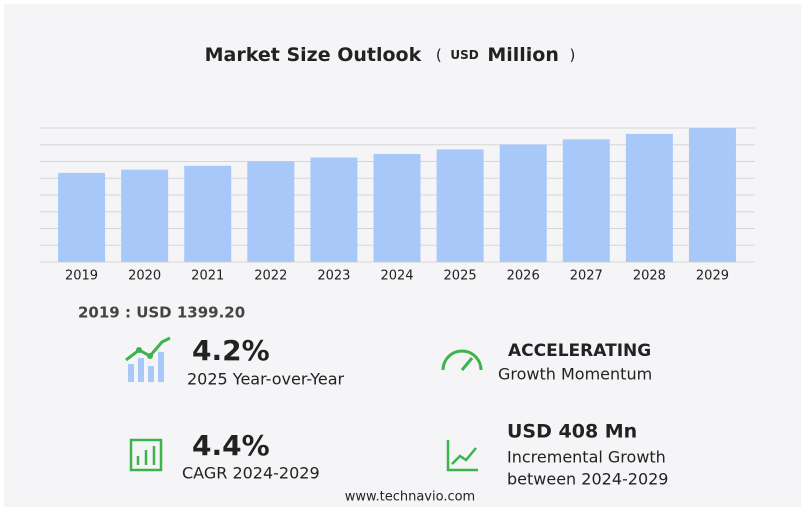 The height and width of the screenshot is (511, 805). Describe the element at coordinates (439, 55) in the screenshot. I see `unit-open: (` at that location.